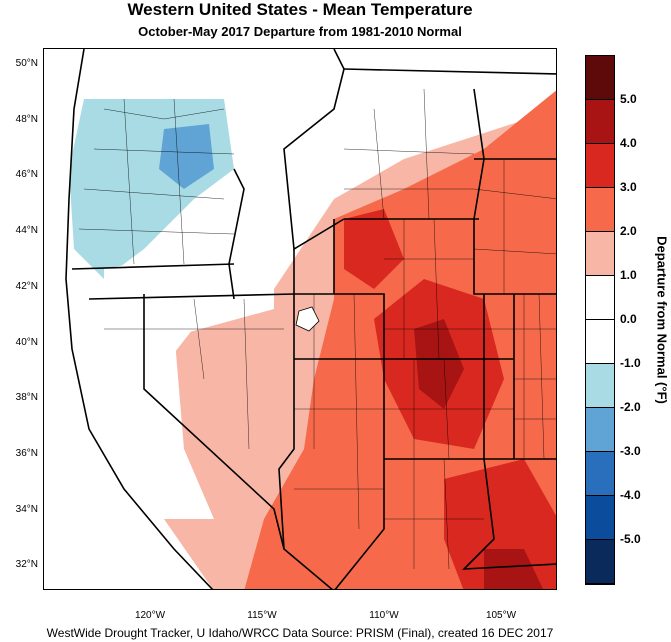 This screenshot has height=642, width=671. Describe the element at coordinates (26, 453) in the screenshot. I see `latitude-tick-label: 36°N` at that location.